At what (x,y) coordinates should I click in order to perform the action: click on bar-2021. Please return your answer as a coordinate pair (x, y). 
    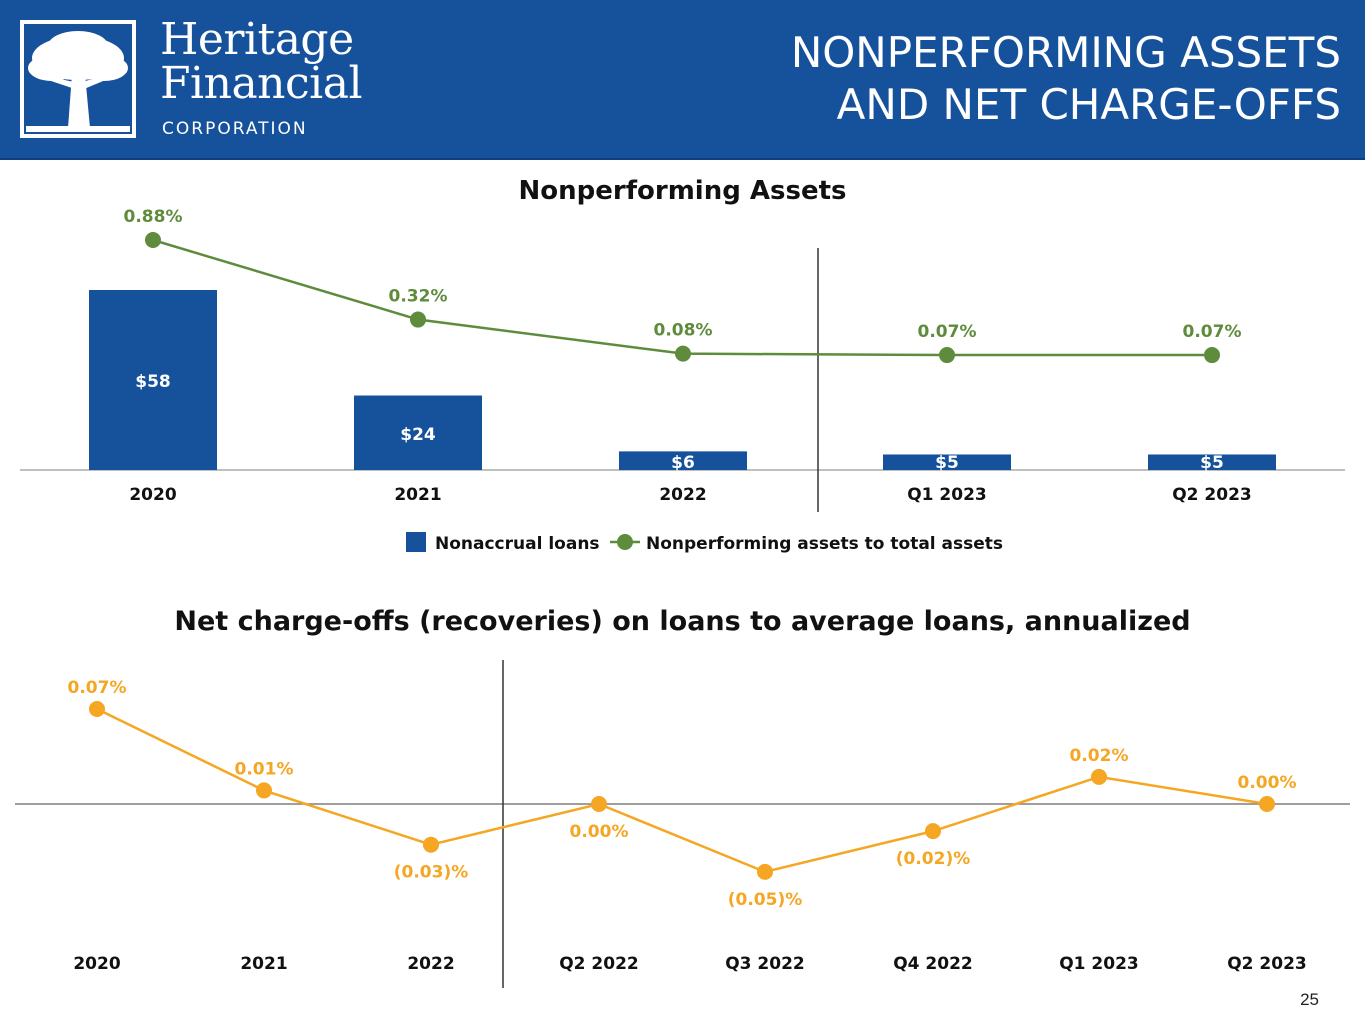
    Looking at the image, I should click on (418, 432).